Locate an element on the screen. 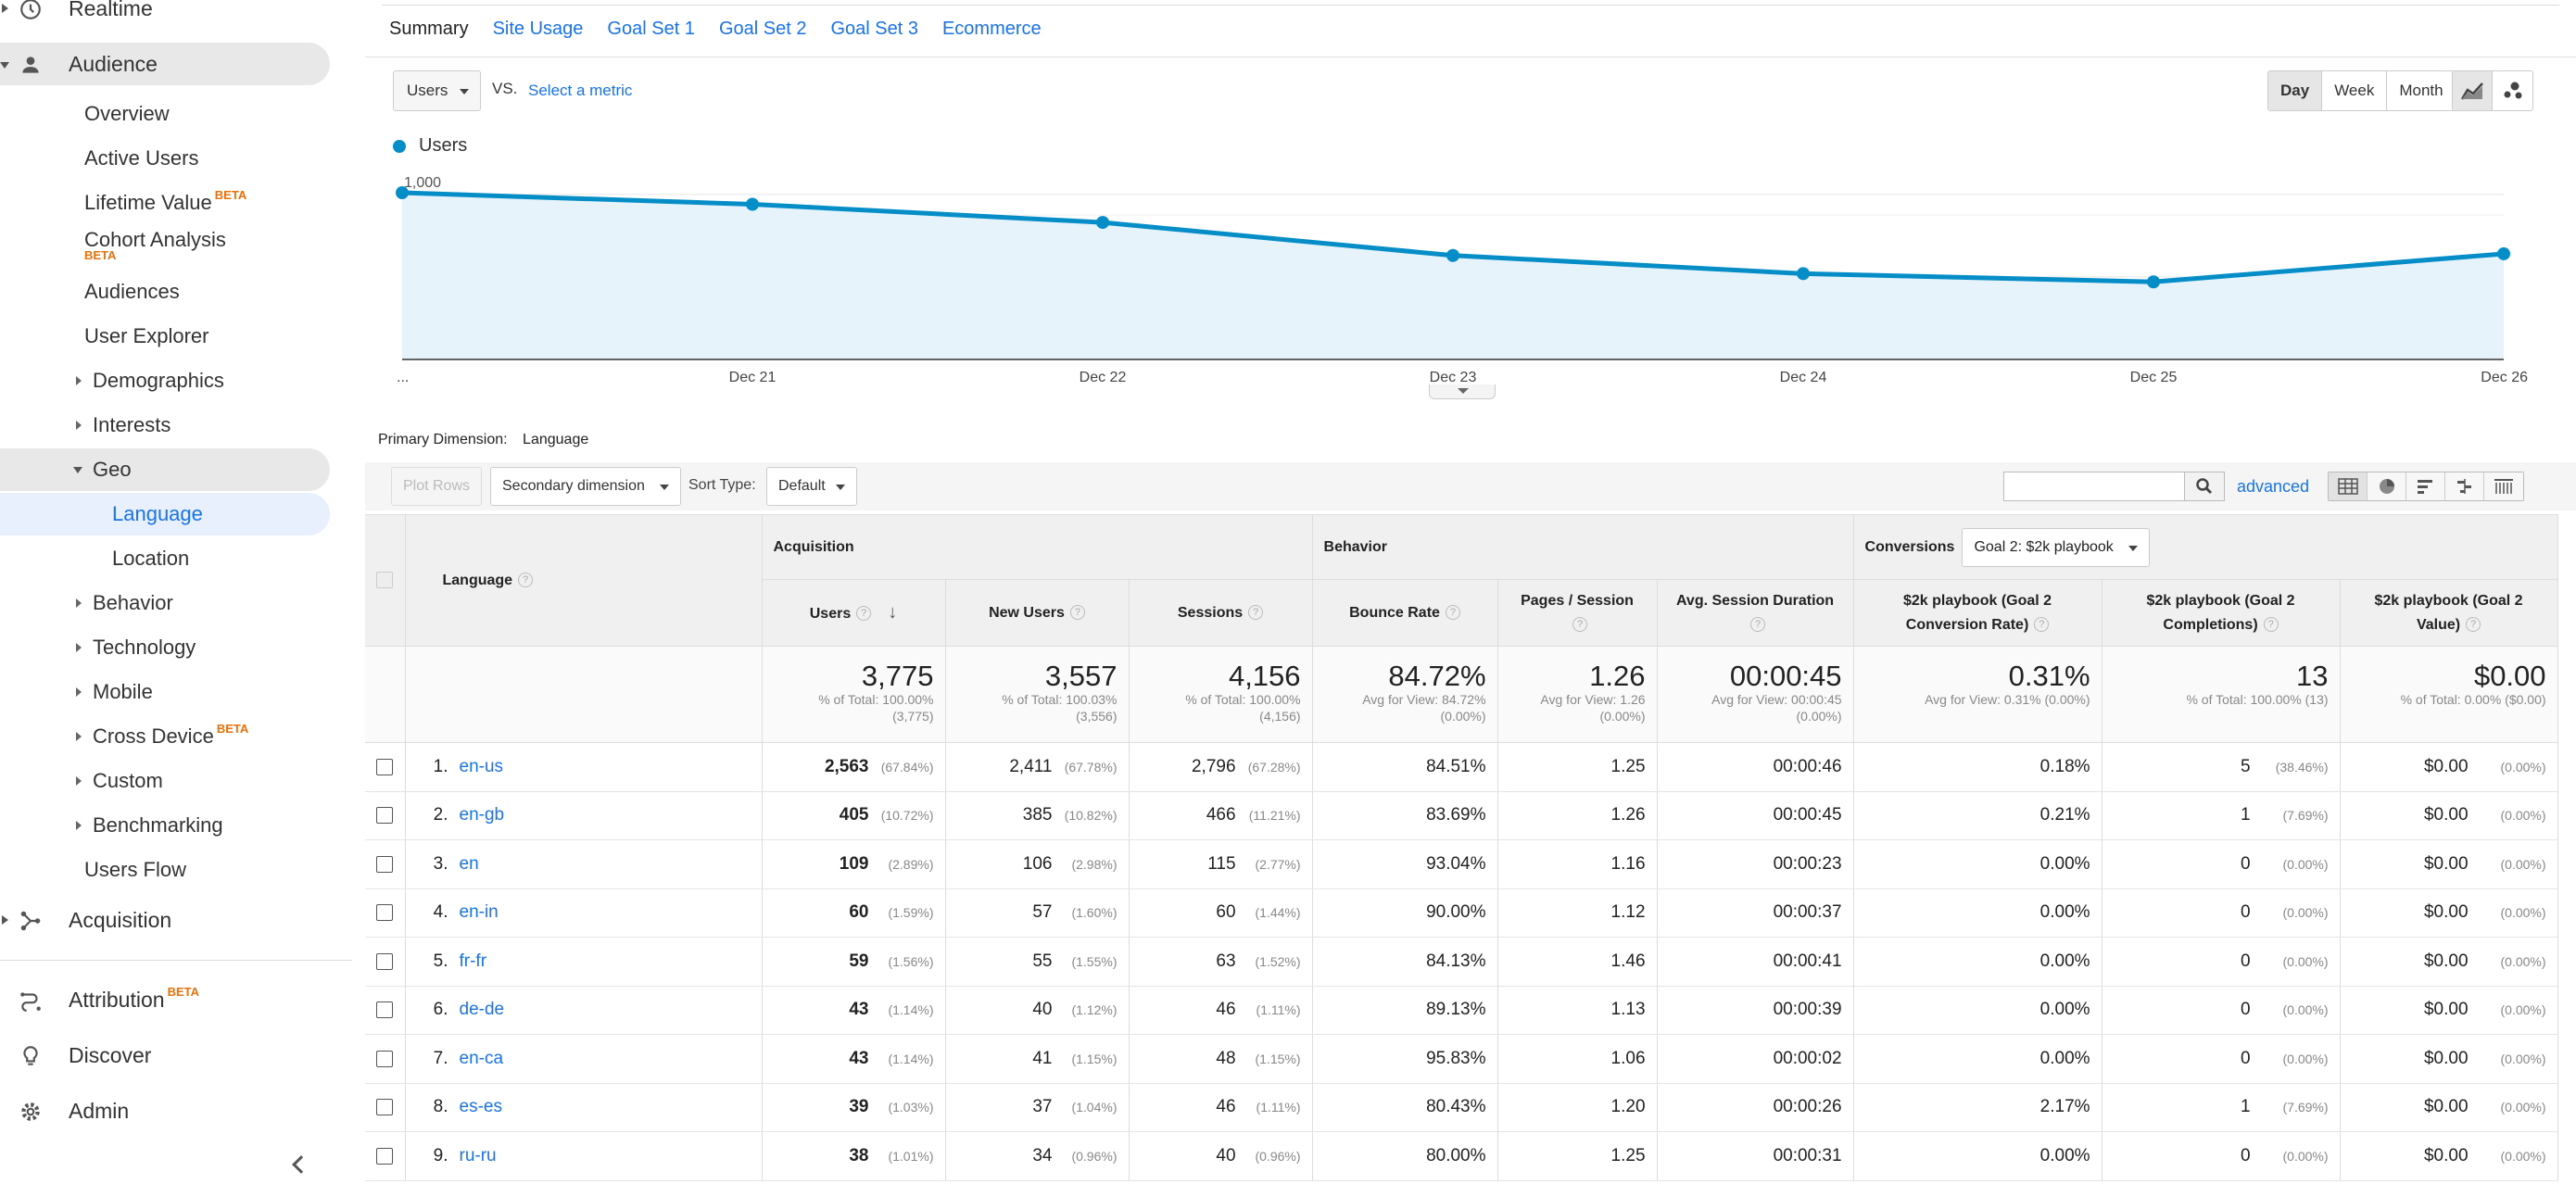  plot-rows-button: Plot Rows is located at coordinates (437, 487).